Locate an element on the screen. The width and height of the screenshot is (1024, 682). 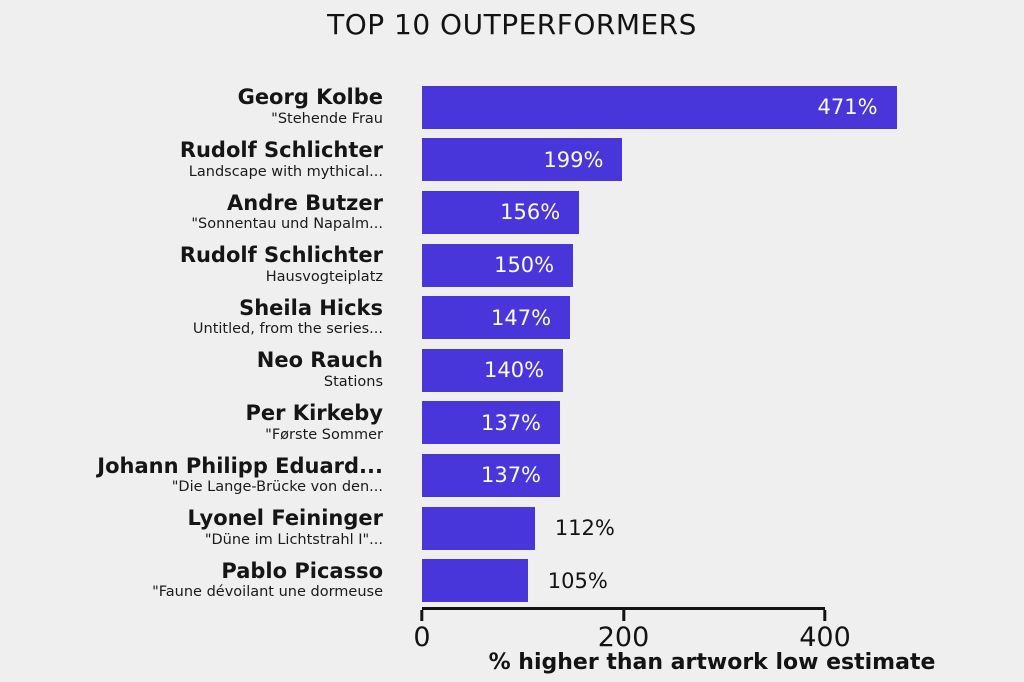
bar: 147% is located at coordinates (496, 318).